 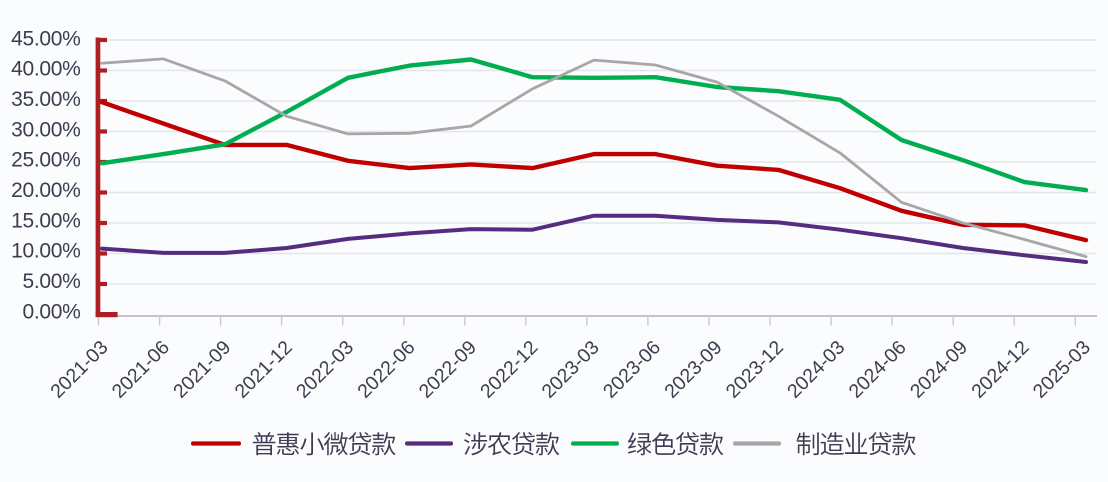 What do you see at coordinates (51, 281) in the screenshot?
I see `svg-text: 5.00%` at bounding box center [51, 281].